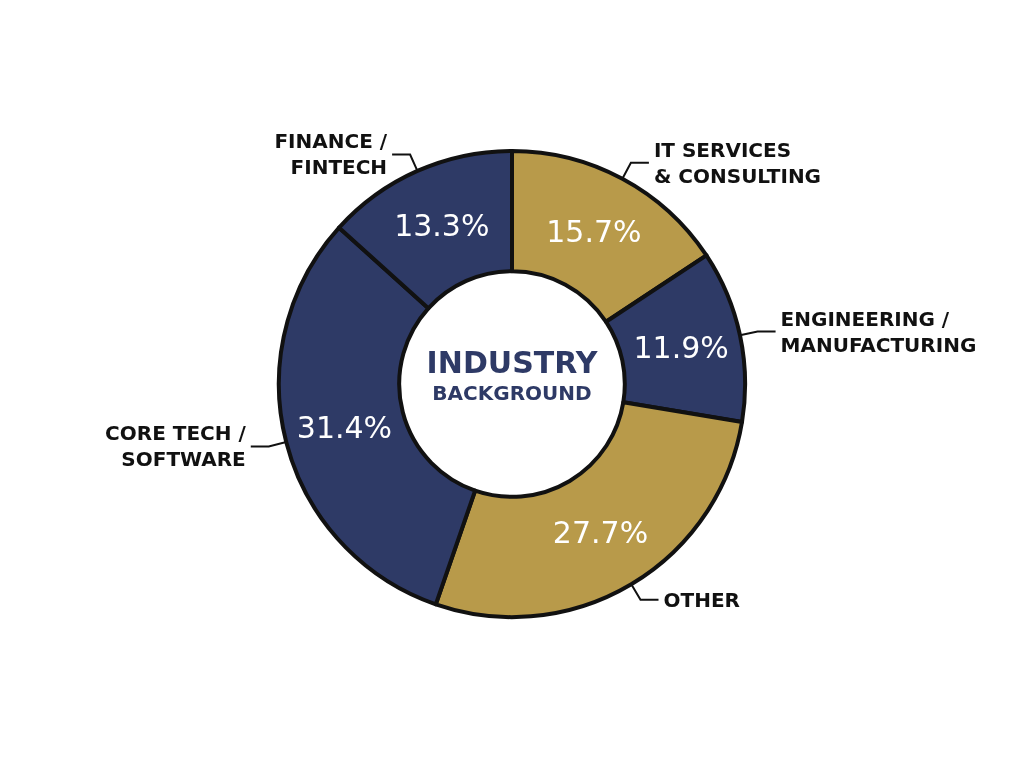 Image resolution: width=1024 pixels, height=768 pixels. Describe the element at coordinates (600, 533) in the screenshot. I see `data-label: 27.7%` at that location.